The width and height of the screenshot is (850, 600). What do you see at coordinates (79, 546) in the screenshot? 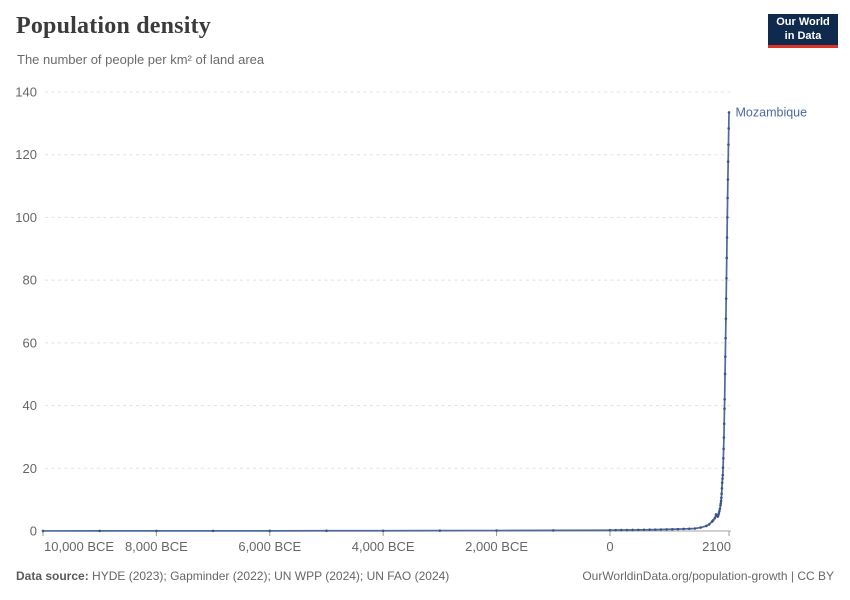
I see `x-axis-tick-label: 10,000 BCE` at bounding box center [79, 546].